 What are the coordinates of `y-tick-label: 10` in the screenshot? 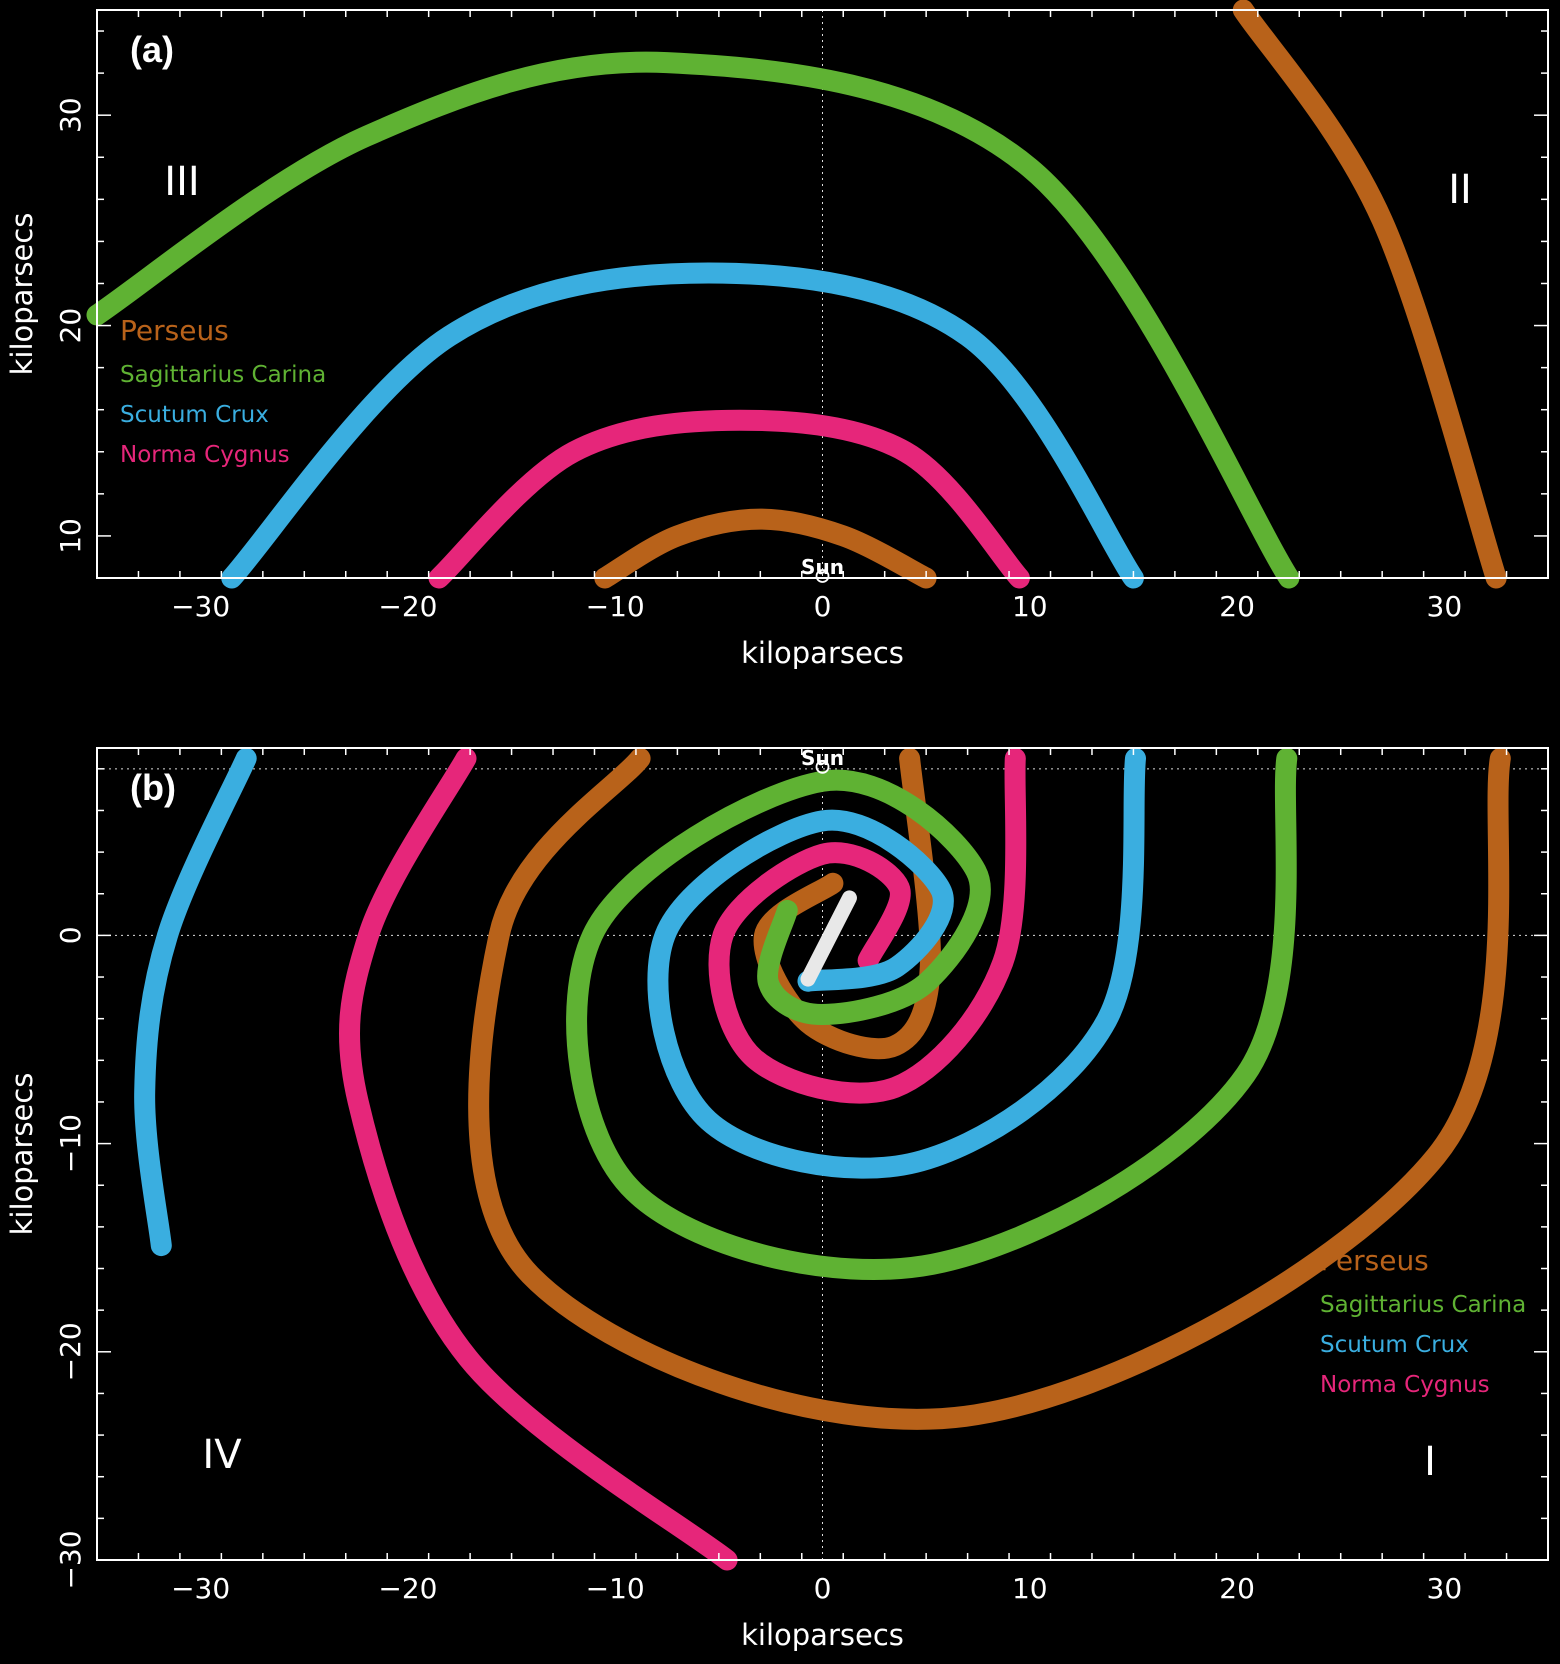 It's located at (70, 536).